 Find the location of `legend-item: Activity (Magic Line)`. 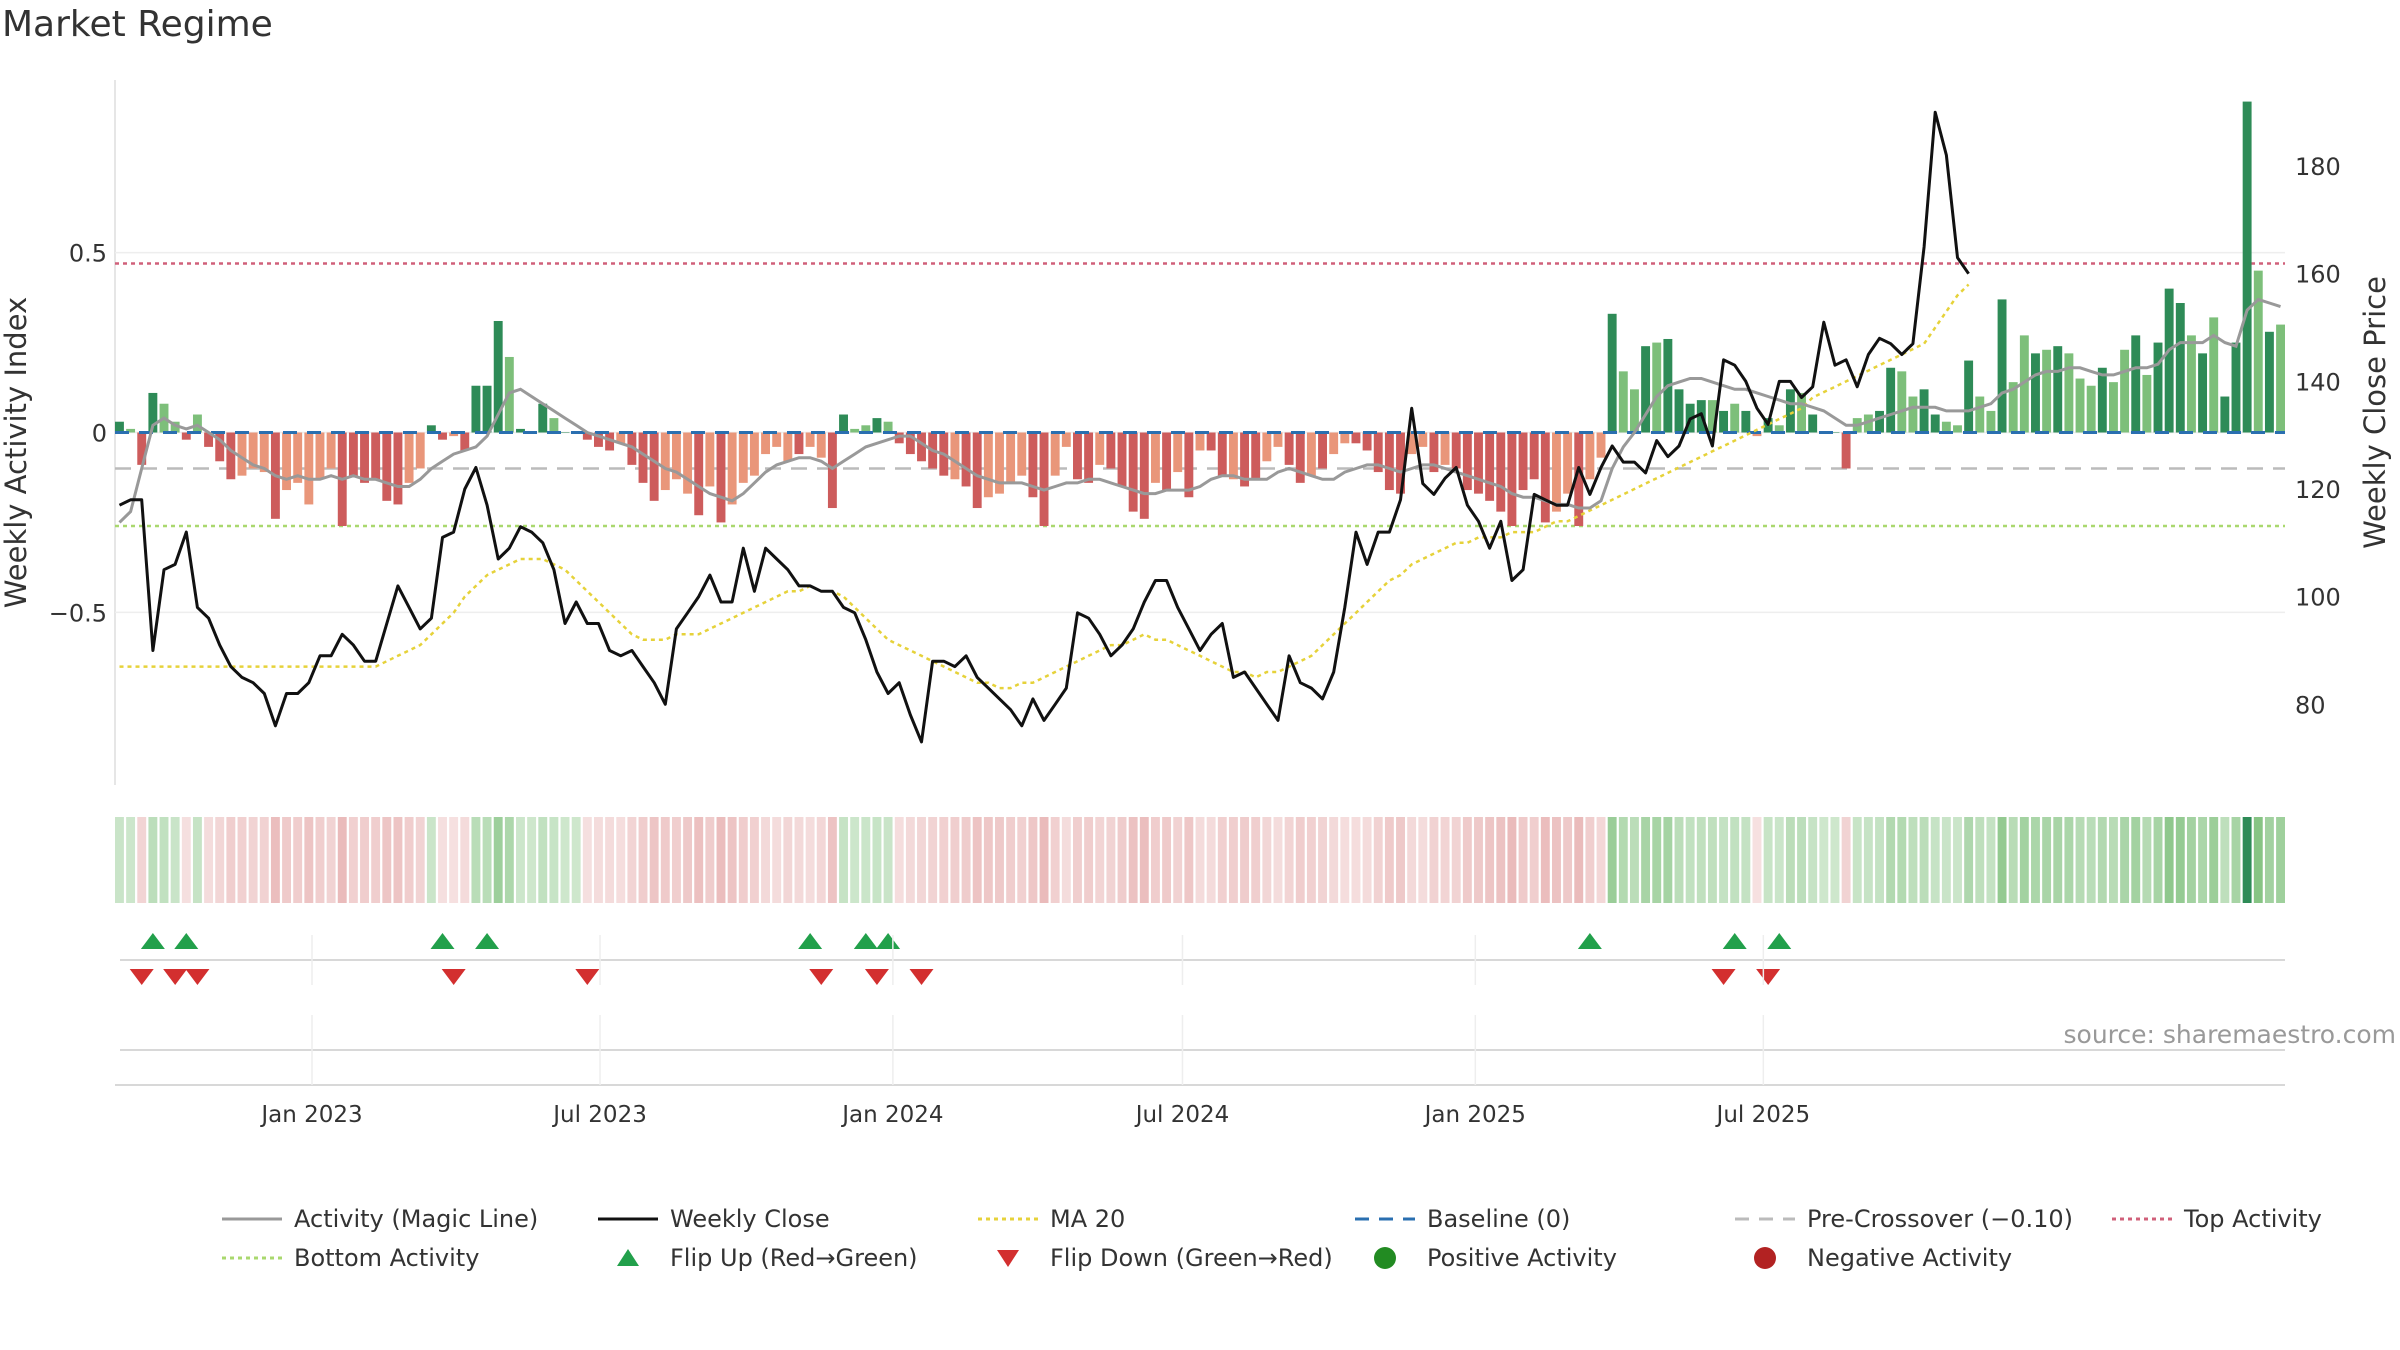

legend-item: Activity (Magic Line) is located at coordinates (380, 1219).